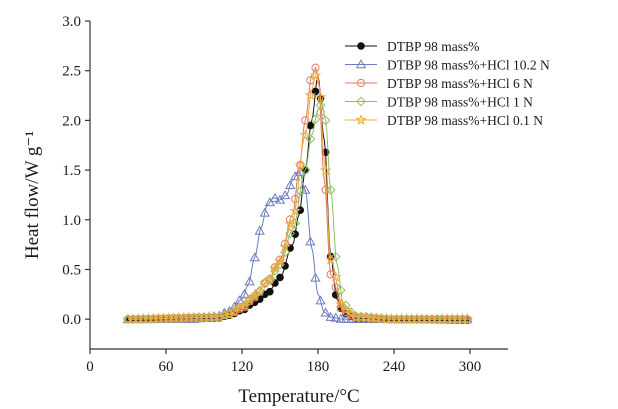 The image size is (618, 409). Describe the element at coordinates (71, 121) in the screenshot. I see `y-tick-label: 2.0` at that location.